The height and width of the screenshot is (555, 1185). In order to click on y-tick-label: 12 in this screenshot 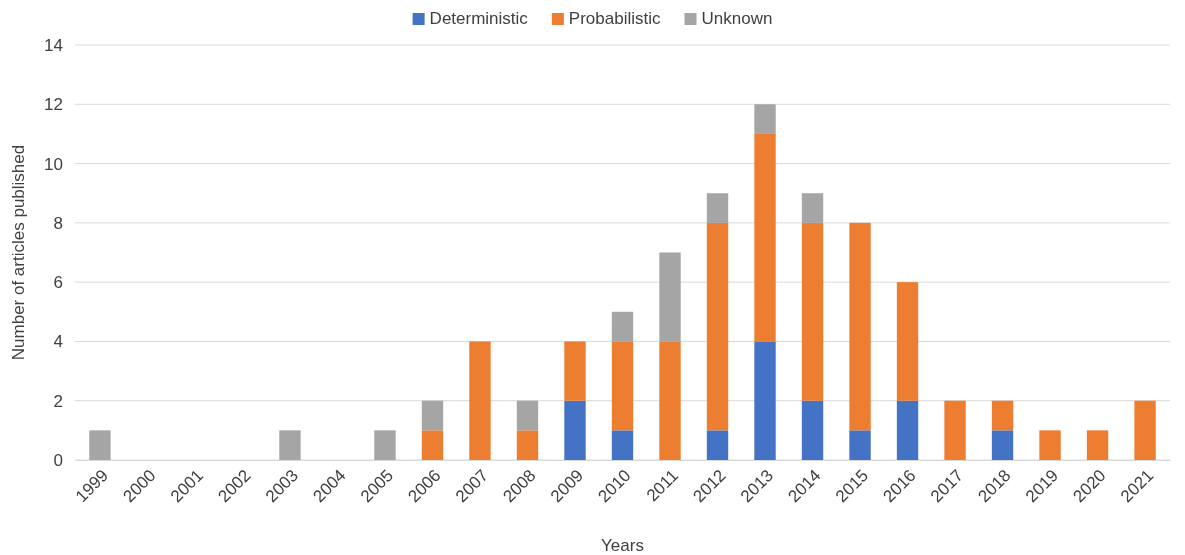, I will do `click(53, 105)`.